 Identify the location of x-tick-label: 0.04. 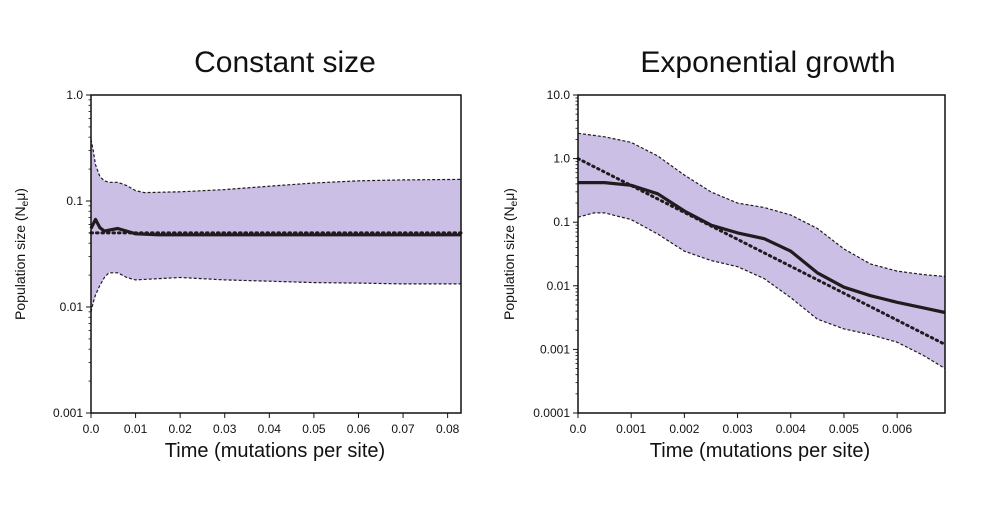
(270, 429).